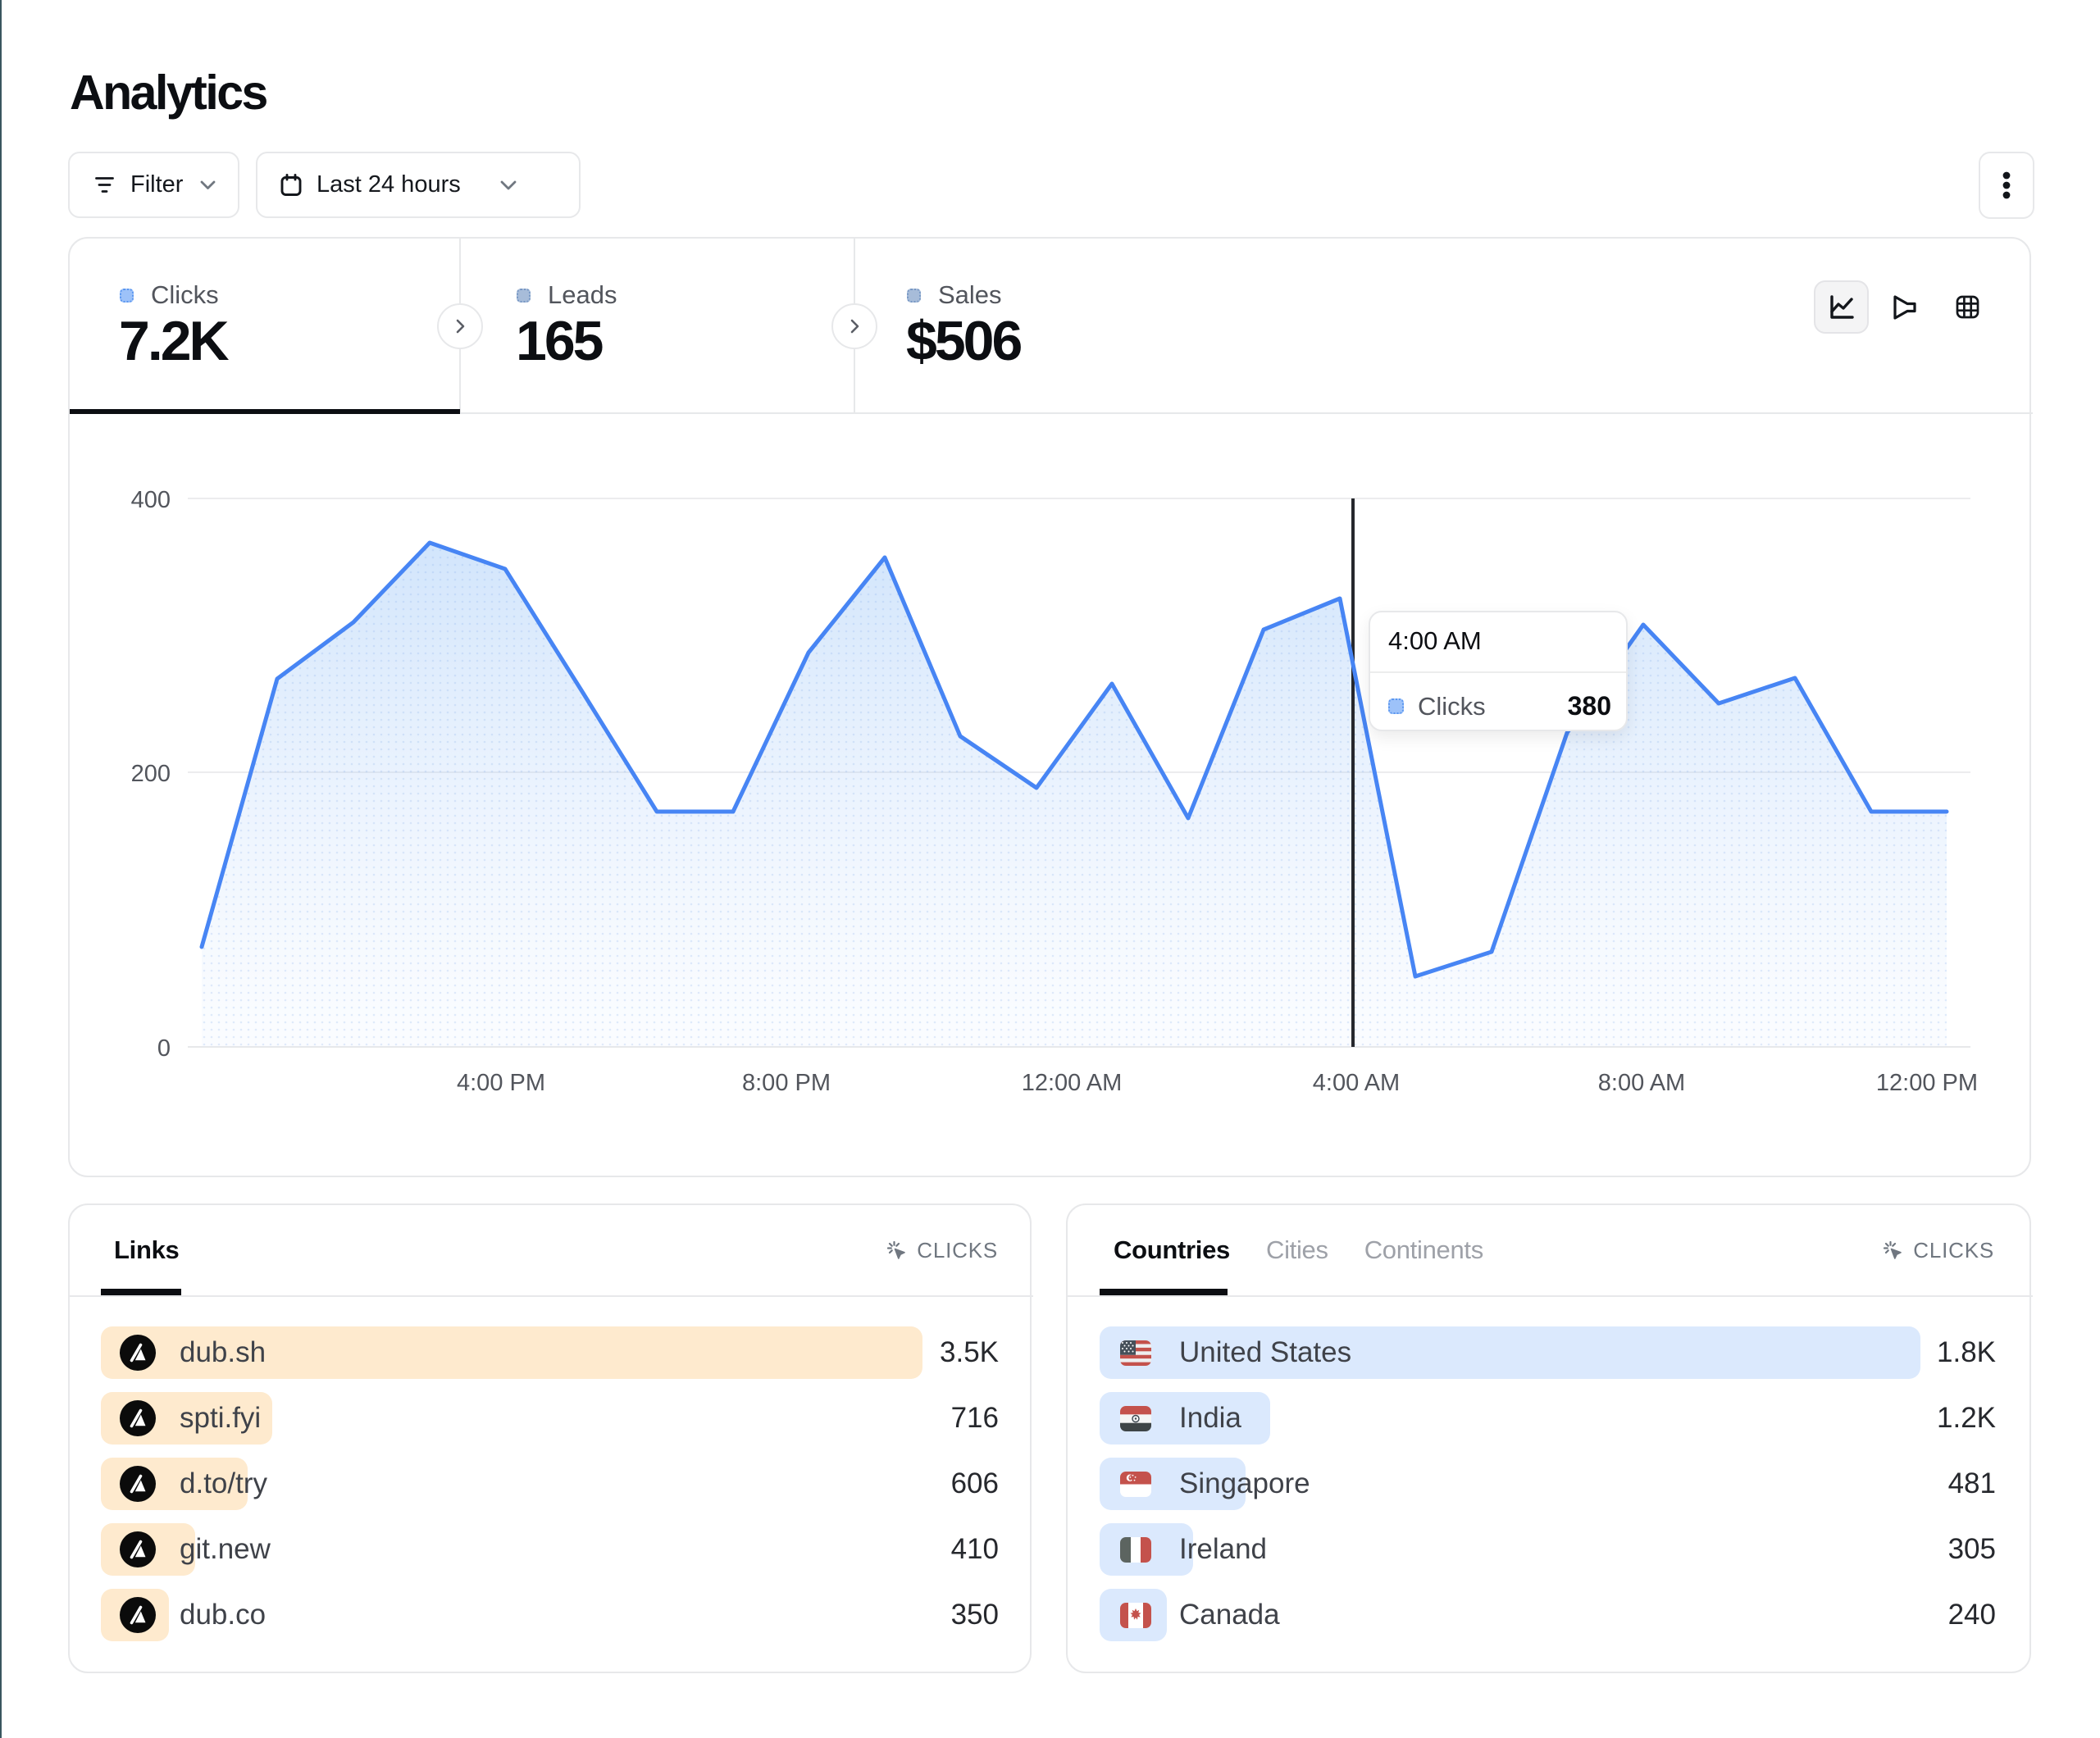 Image resolution: width=2100 pixels, height=1738 pixels. I want to click on svg-text: 12:00 PM, so click(1927, 1083).